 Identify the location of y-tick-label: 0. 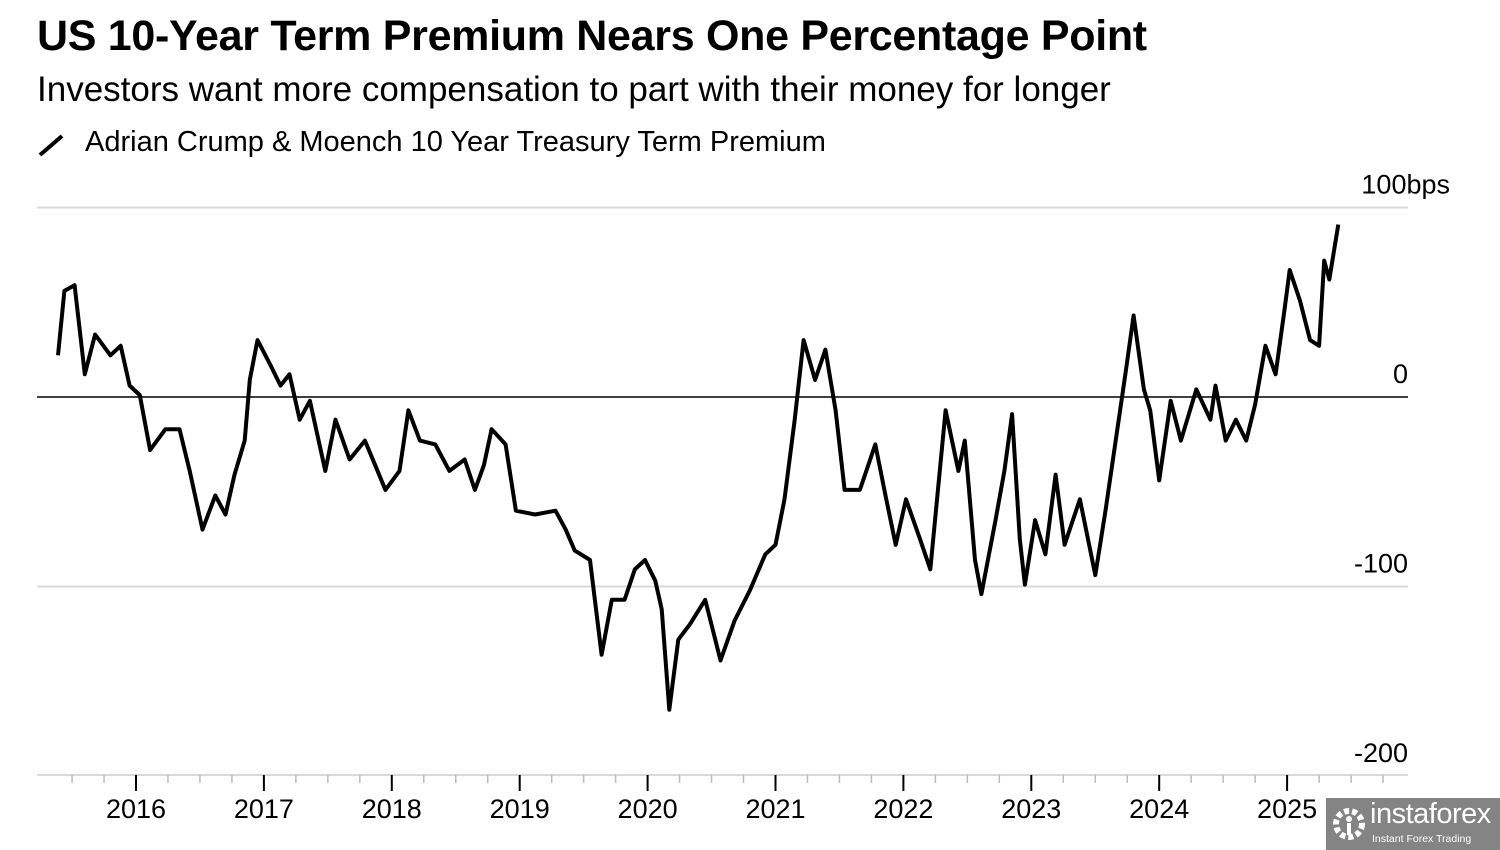
(1400, 374).